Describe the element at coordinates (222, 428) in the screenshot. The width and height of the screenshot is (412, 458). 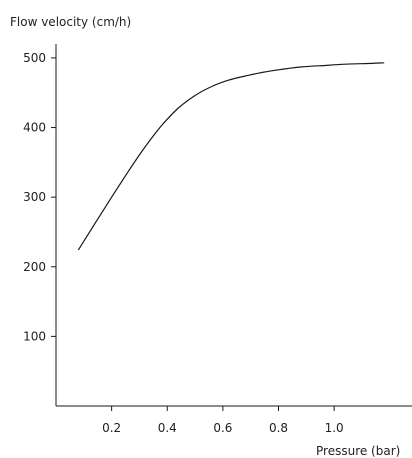
I see `x-tick-label: 0.6` at that location.